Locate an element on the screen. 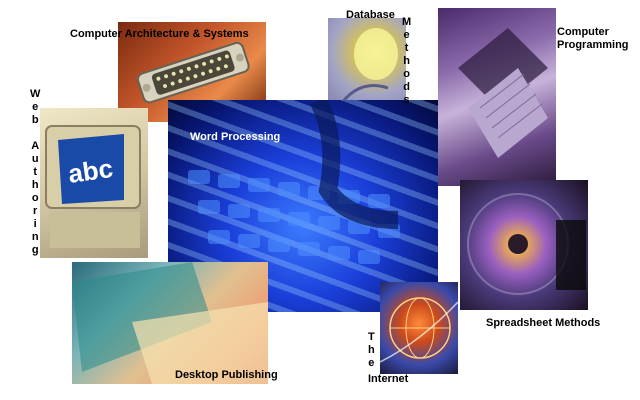 This screenshot has height=400, width=640. serial-connector-icon is located at coordinates (193, 72).